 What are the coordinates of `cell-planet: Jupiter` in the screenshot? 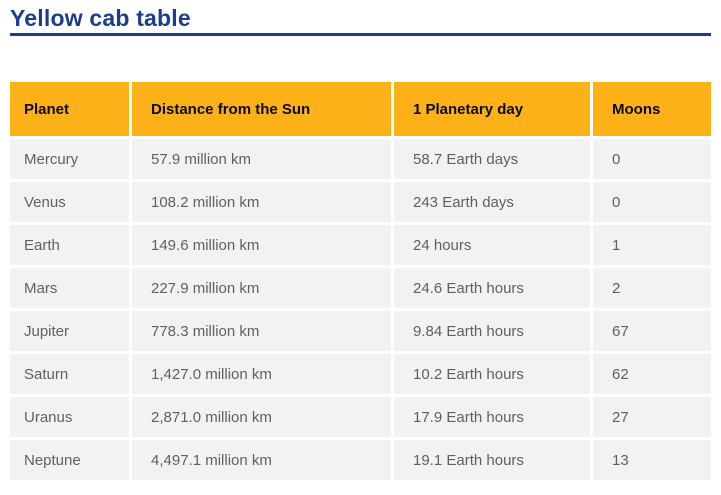 It's located at (69, 331).